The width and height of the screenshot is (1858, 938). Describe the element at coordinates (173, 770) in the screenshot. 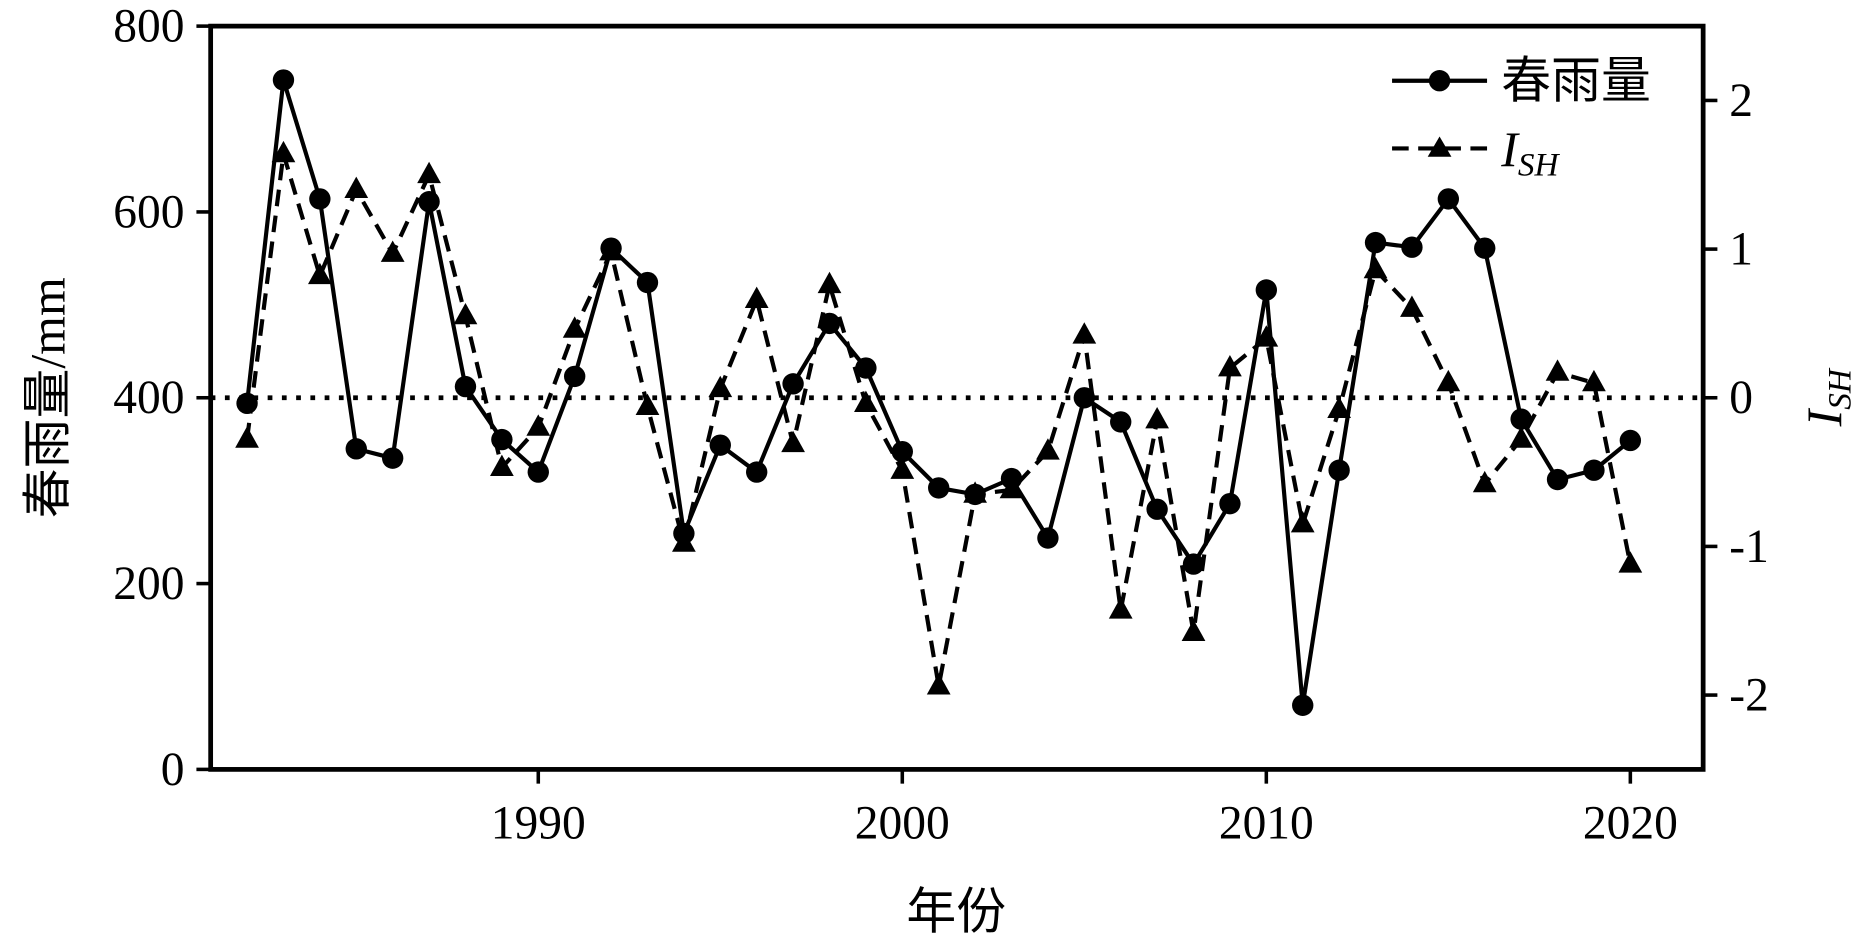

I see `y-tick-label: 0` at that location.